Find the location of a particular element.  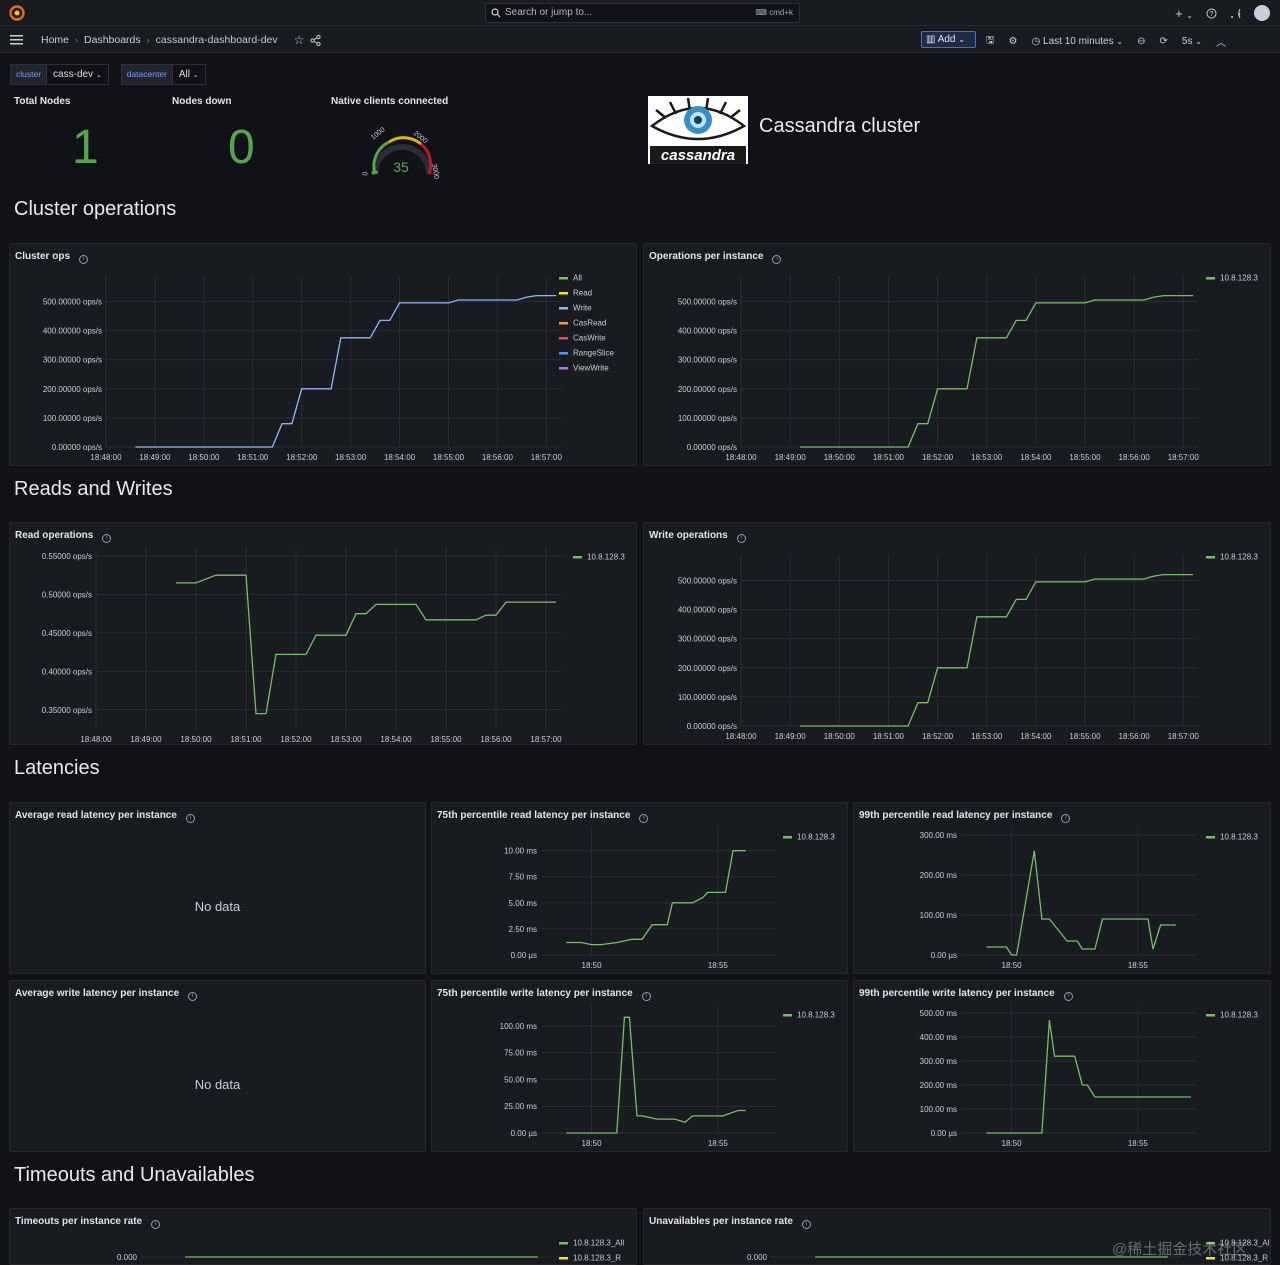

variable-select-cluster: cass-dev ⌄ is located at coordinates (78, 74).